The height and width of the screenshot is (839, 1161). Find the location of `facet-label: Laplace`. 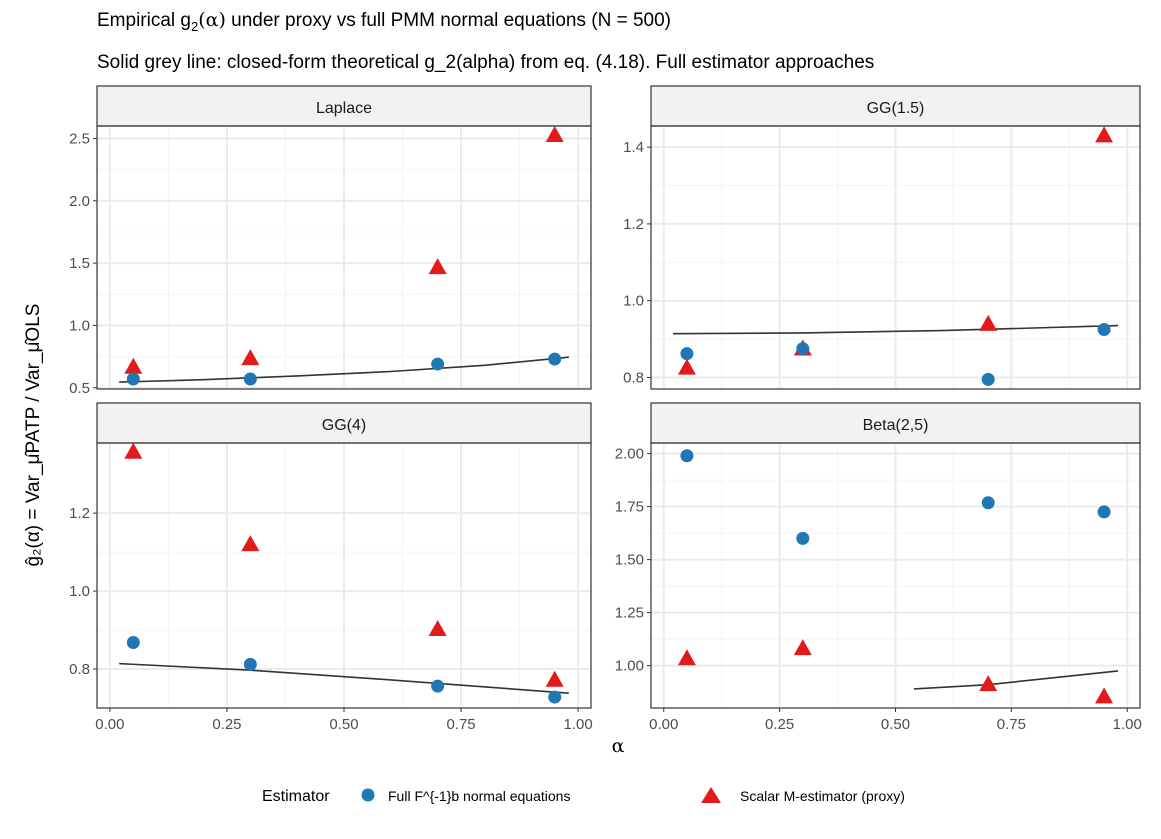

facet-label: Laplace is located at coordinates (344, 108).